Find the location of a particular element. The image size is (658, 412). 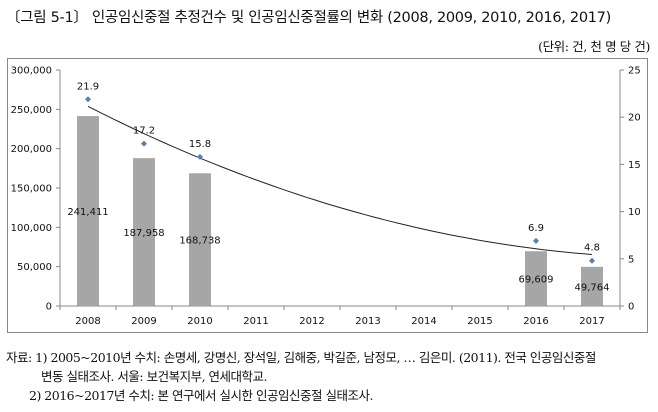

rate-label: 15.8 is located at coordinates (200, 144).